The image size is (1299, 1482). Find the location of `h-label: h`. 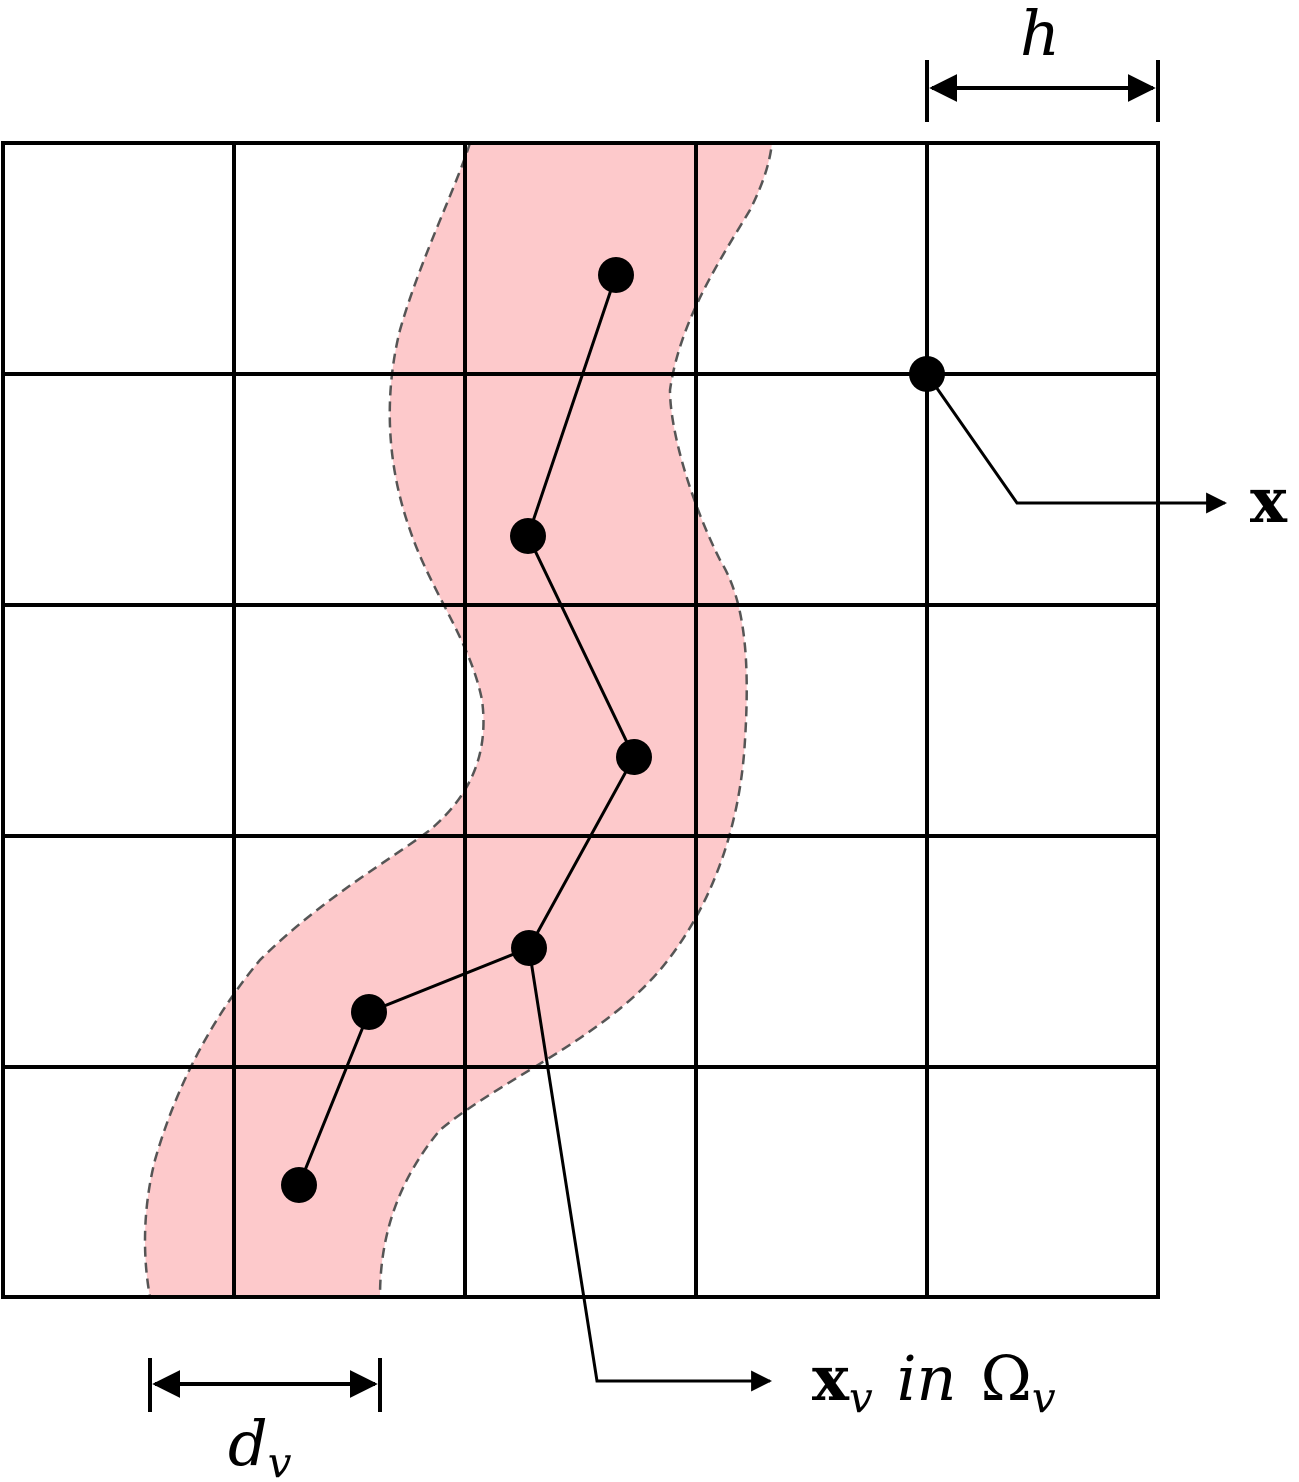

h-label: h is located at coordinates (1040, 35).